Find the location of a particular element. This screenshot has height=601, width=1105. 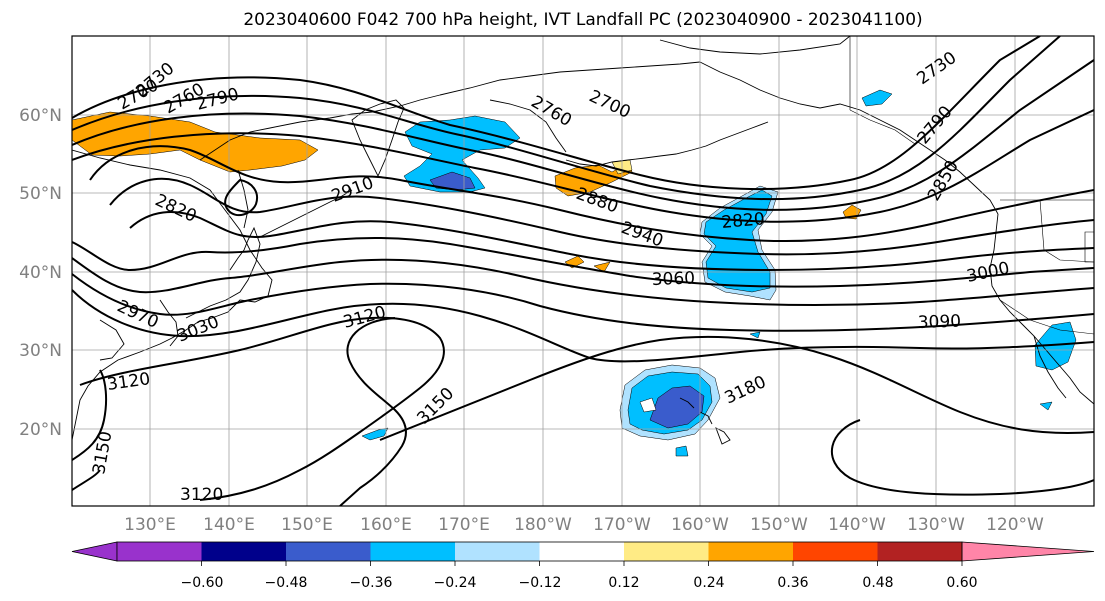

contour-label: 3120 is located at coordinates (201, 495).